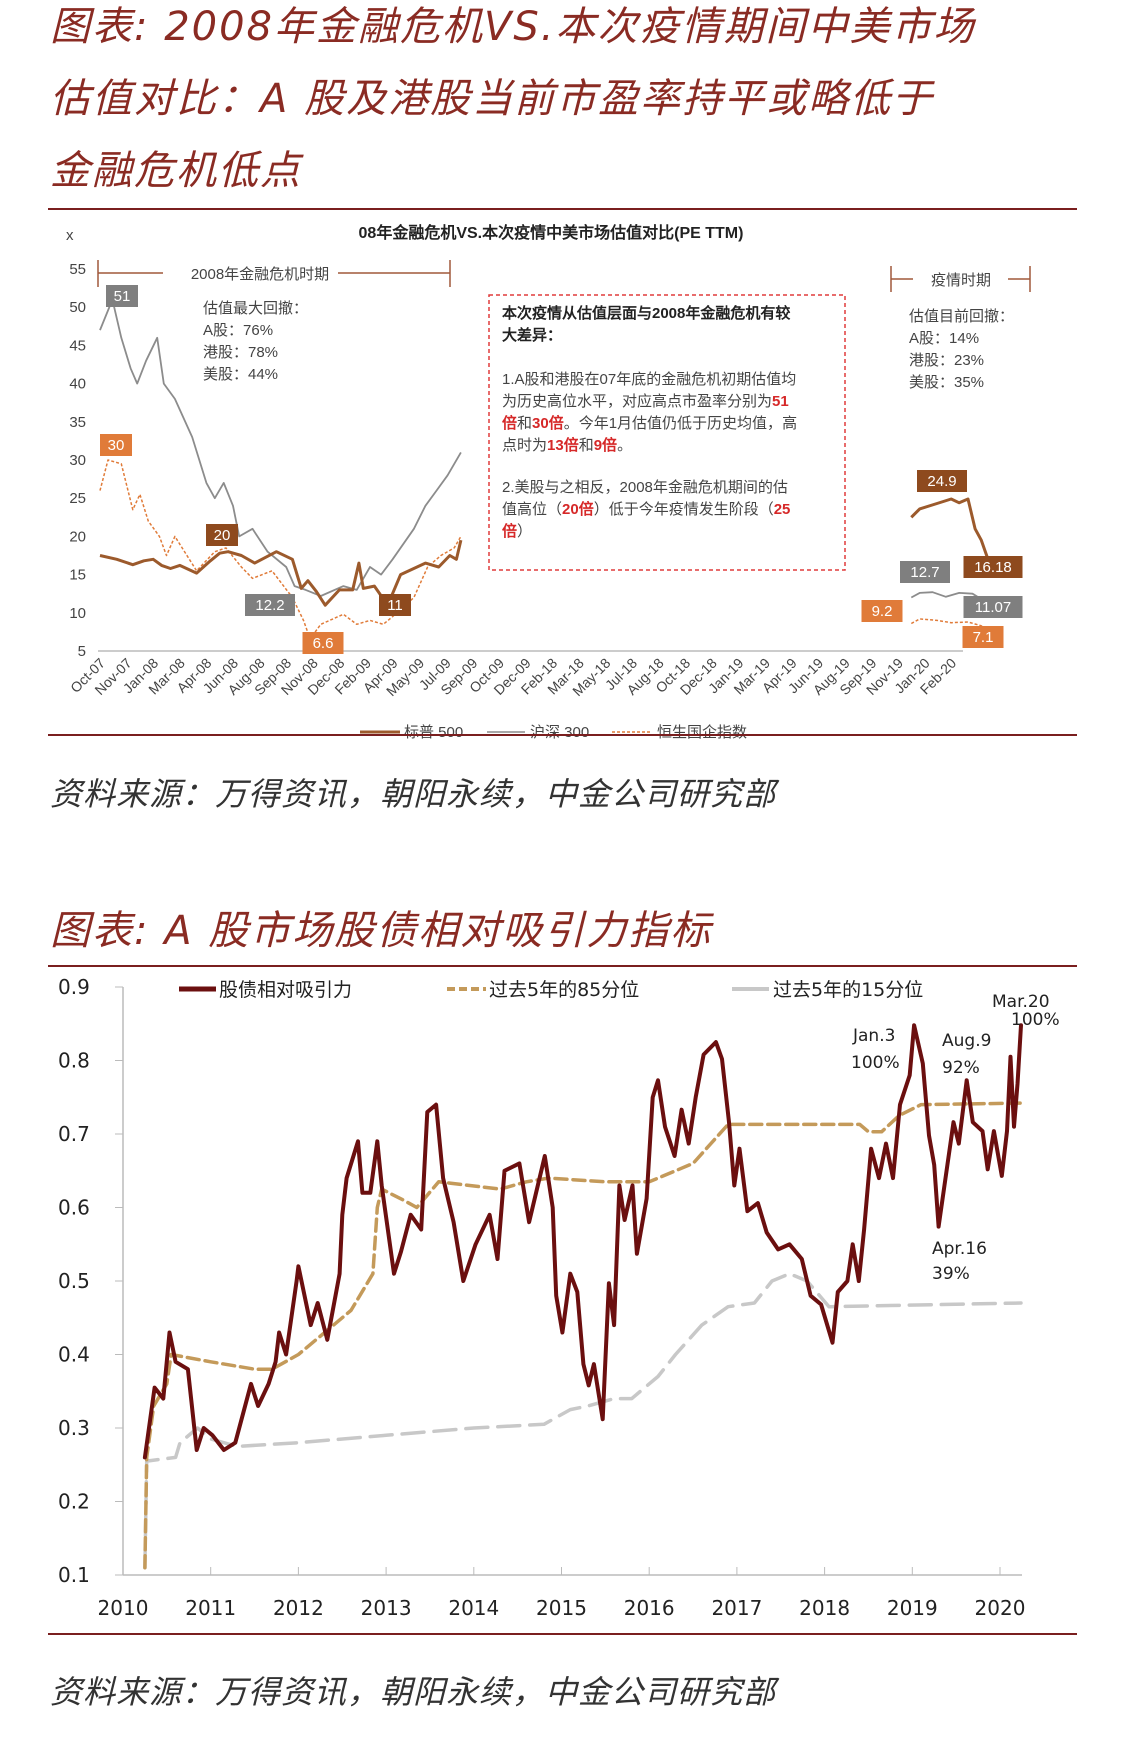  Describe the element at coordinates (517, 531) in the screenshot. I see `note-line: 倍）` at that location.